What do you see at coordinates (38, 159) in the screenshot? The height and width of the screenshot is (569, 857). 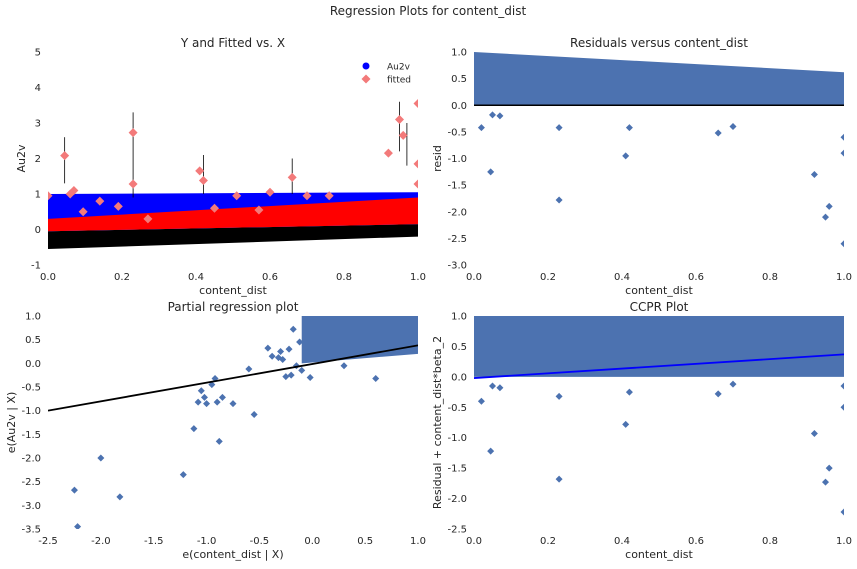 I see `y-tick-label: 2` at bounding box center [38, 159].